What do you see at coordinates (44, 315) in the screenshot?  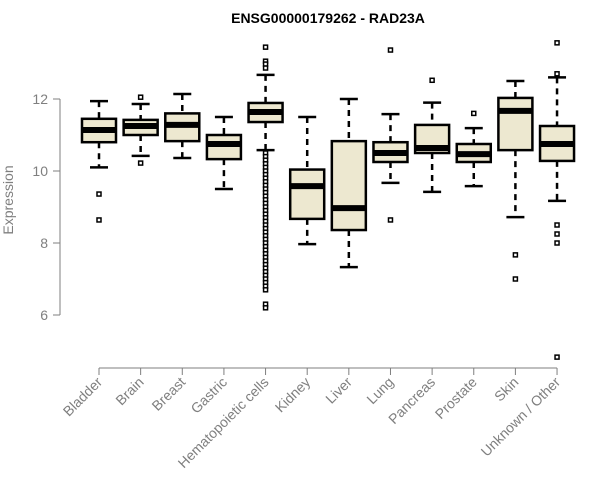 I see `y-tick-label: 6` at bounding box center [44, 315].